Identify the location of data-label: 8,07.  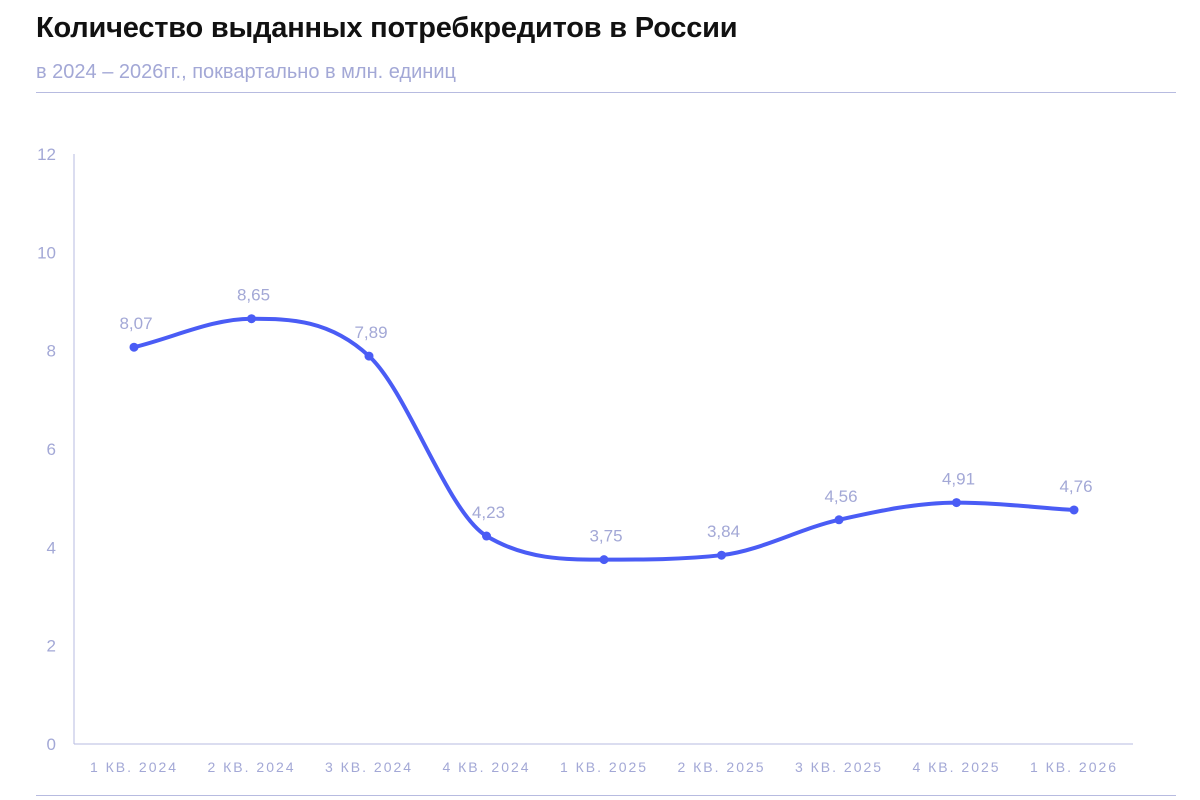
(135, 323).